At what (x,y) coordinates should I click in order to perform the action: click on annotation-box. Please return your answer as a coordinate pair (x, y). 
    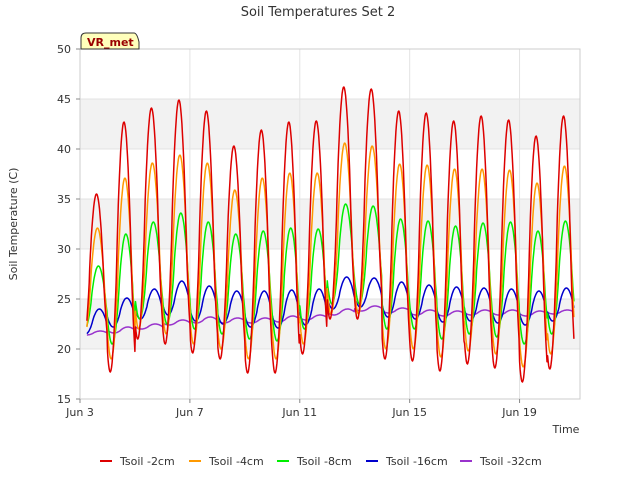
    Looking at the image, I should click on (110, 41).